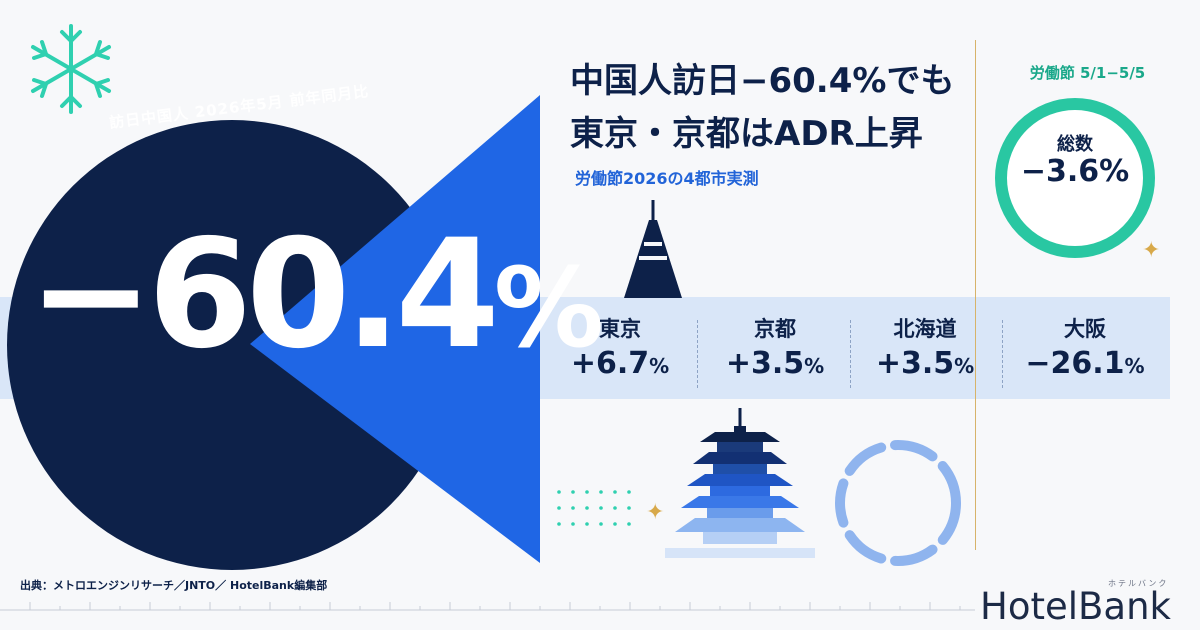 The width and height of the screenshot is (1200, 630). What do you see at coordinates (1087, 73) in the screenshot?
I see `side-label: 労働節 5/1−5/5` at bounding box center [1087, 73].